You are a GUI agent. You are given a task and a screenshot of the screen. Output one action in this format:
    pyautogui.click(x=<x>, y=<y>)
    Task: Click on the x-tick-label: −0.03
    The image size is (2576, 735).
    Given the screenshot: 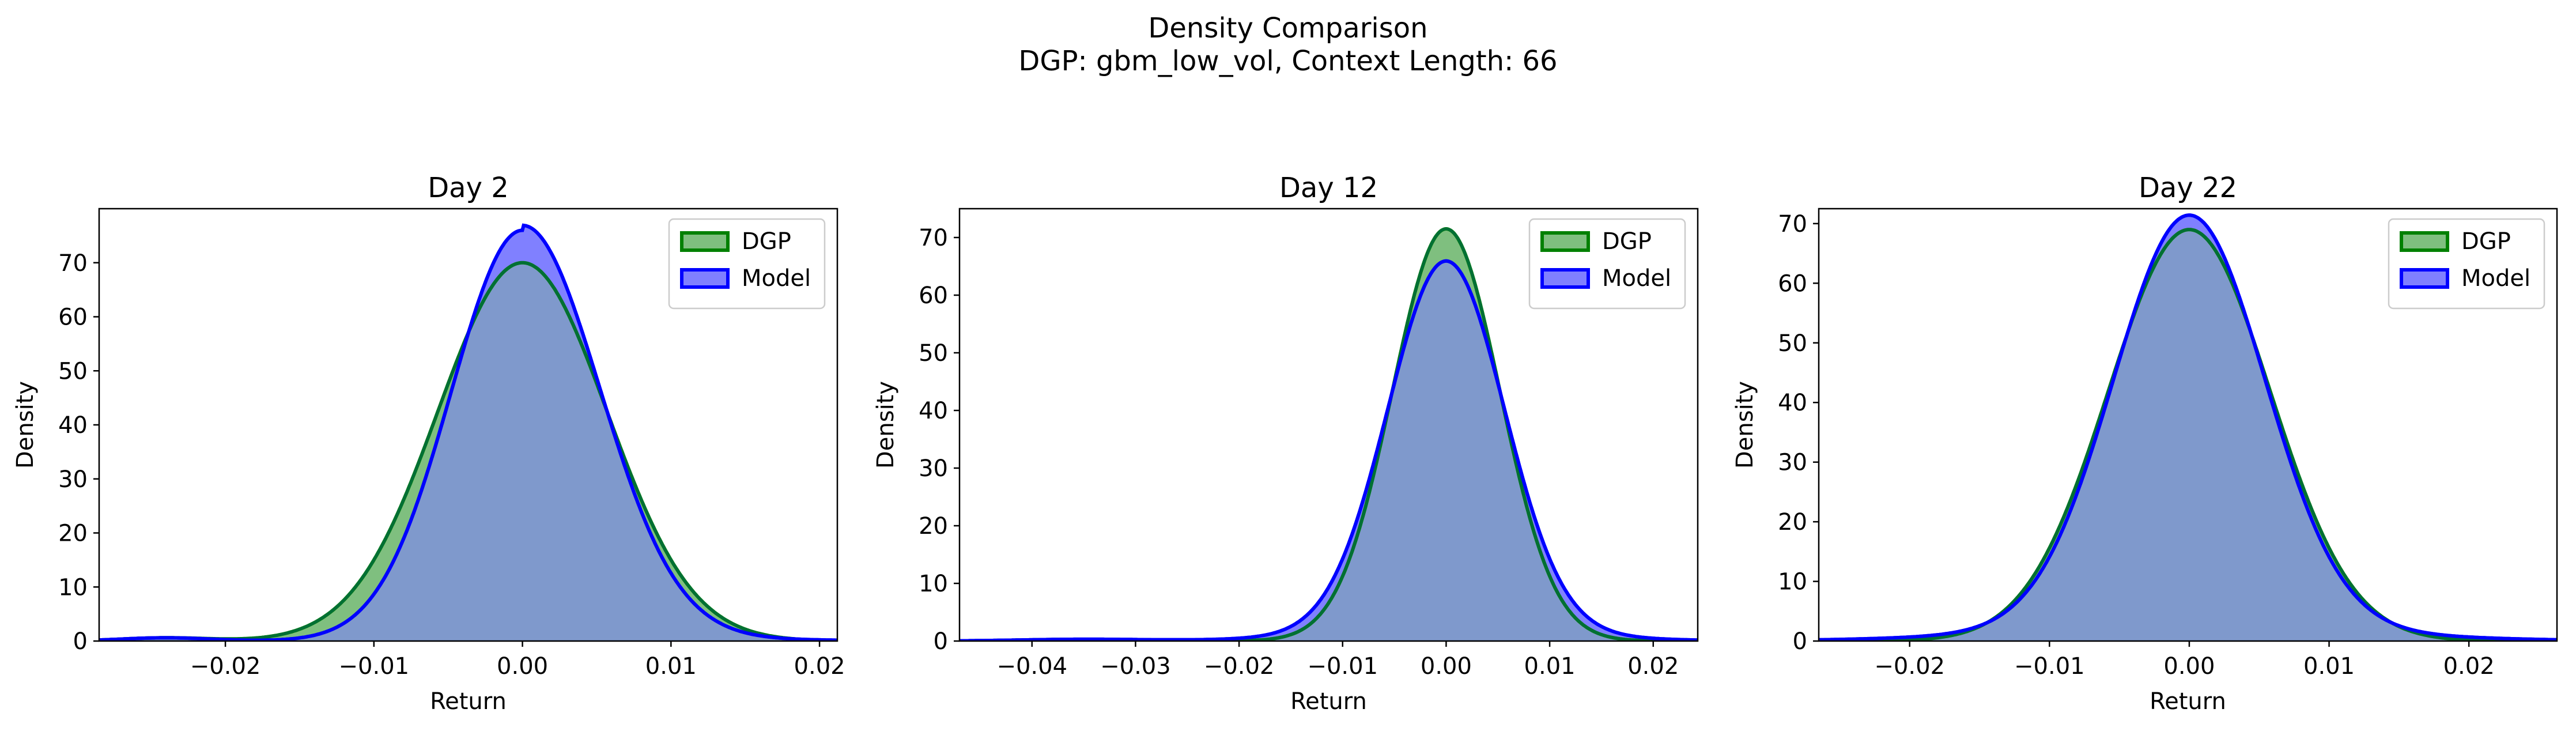 What is the action you would take?
    pyautogui.click(x=1135, y=666)
    